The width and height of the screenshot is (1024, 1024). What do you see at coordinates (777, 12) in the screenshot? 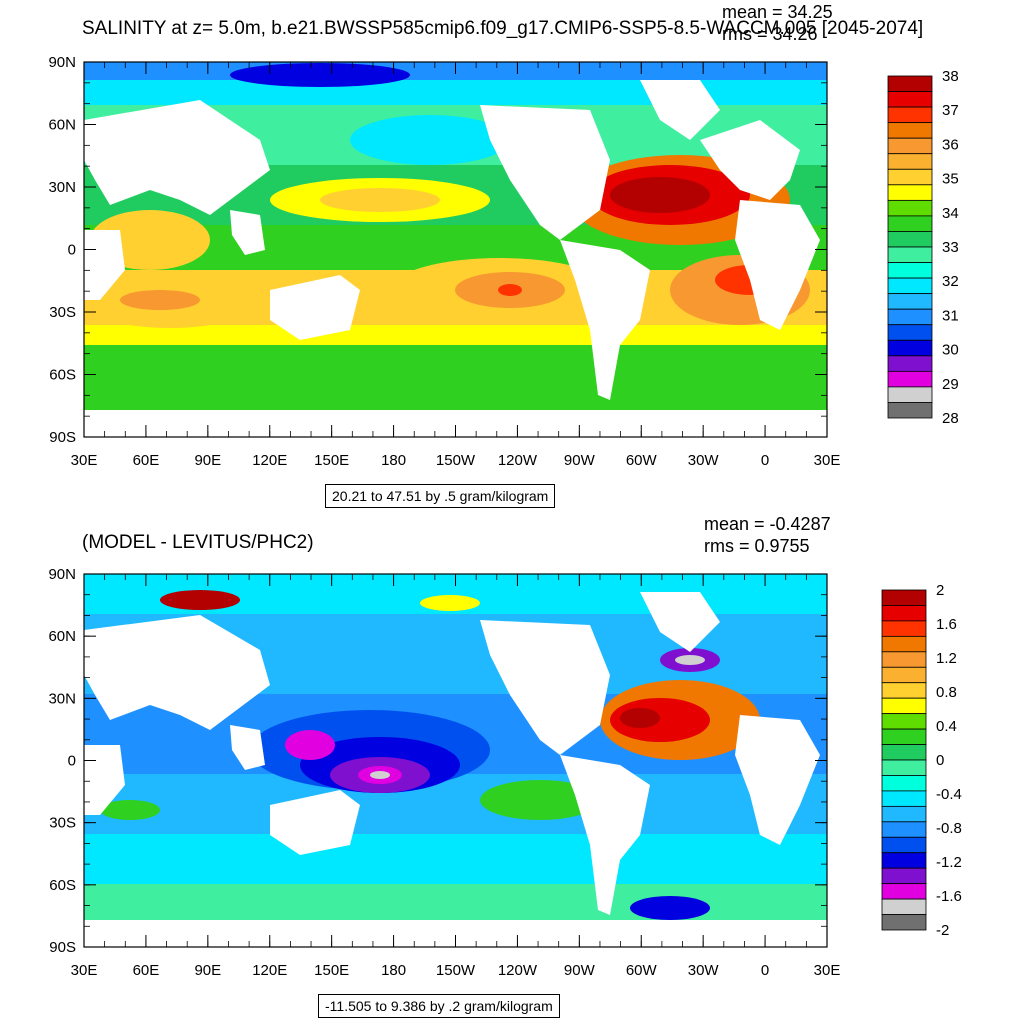
I see `top-map-mean: mean = 34.25` at bounding box center [777, 12].